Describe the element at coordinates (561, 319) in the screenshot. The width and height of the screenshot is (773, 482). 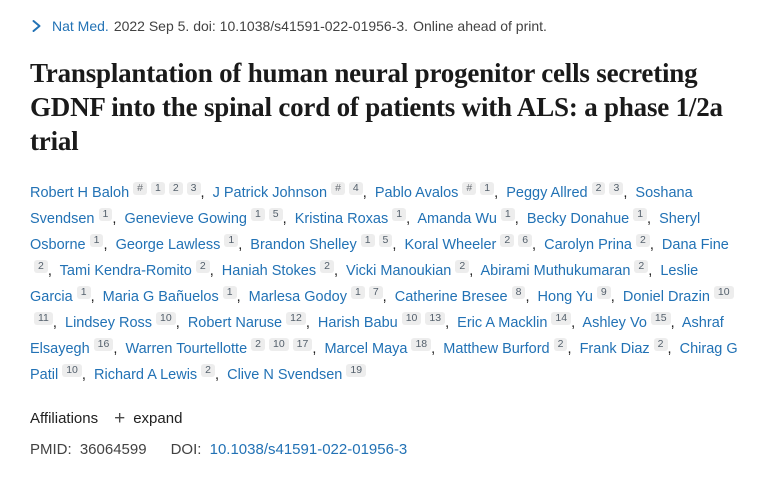
I see `affiliation-number-badge: 14` at that location.